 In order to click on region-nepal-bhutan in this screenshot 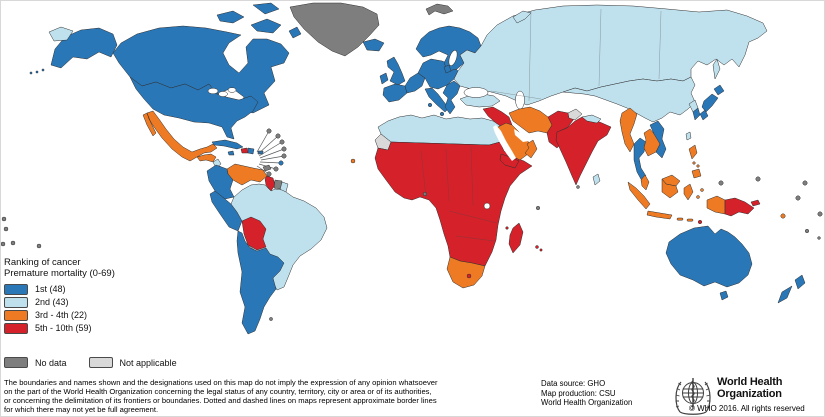, I will do `click(591, 119)`.